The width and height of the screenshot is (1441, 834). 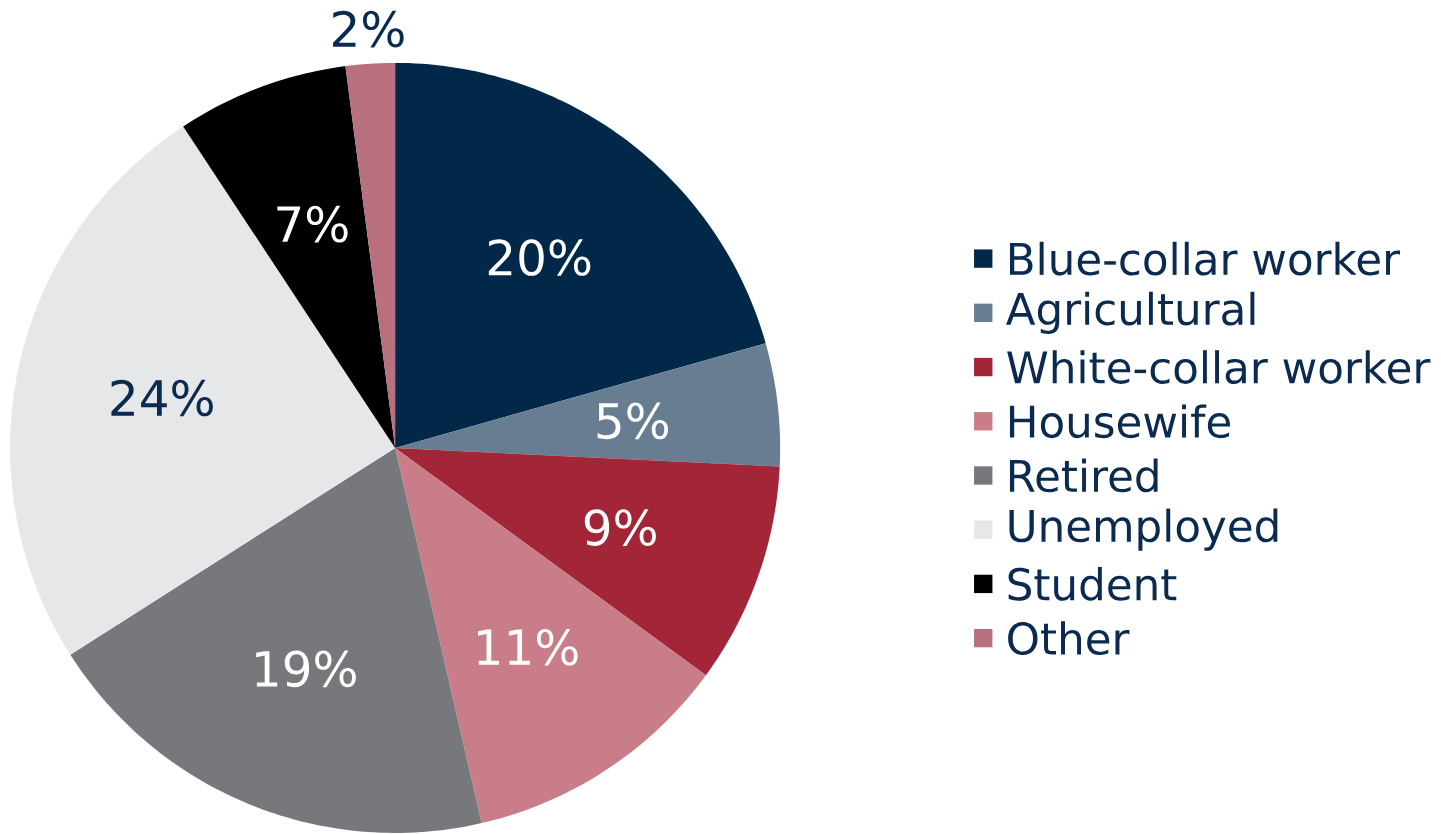 I want to click on data-label: 24%, so click(x=162, y=398).